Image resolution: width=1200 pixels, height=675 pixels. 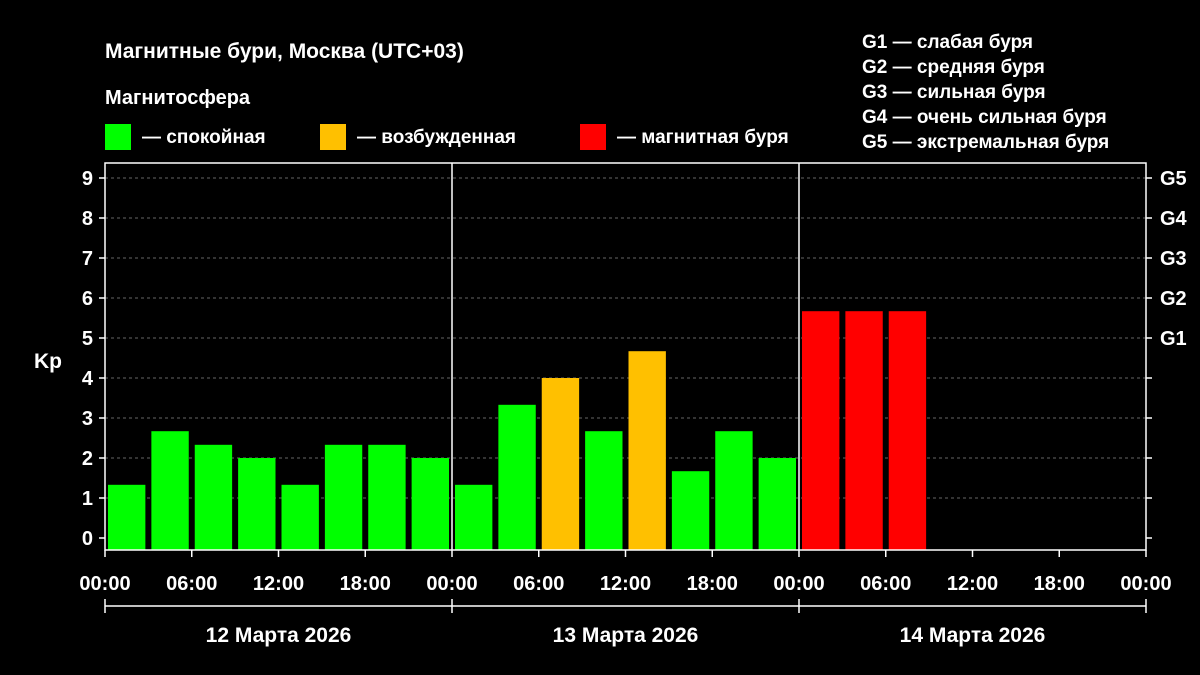 What do you see at coordinates (947, 42) in the screenshot?
I see `g-legend-item: G1 — слабая буря` at bounding box center [947, 42].